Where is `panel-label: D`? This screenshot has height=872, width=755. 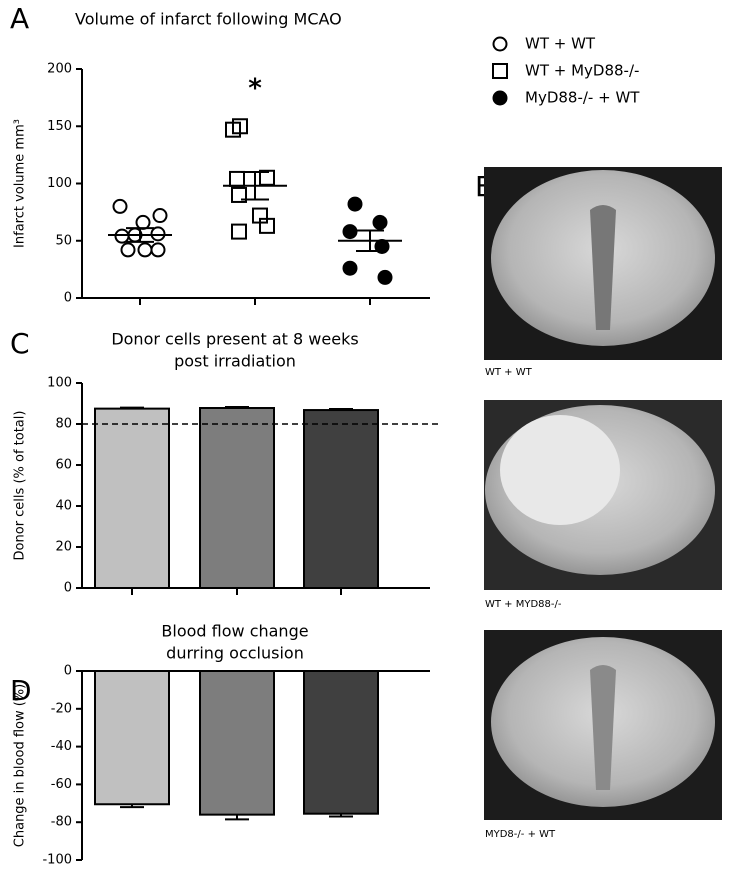
panel-label: D is located at coordinates (21, 690).